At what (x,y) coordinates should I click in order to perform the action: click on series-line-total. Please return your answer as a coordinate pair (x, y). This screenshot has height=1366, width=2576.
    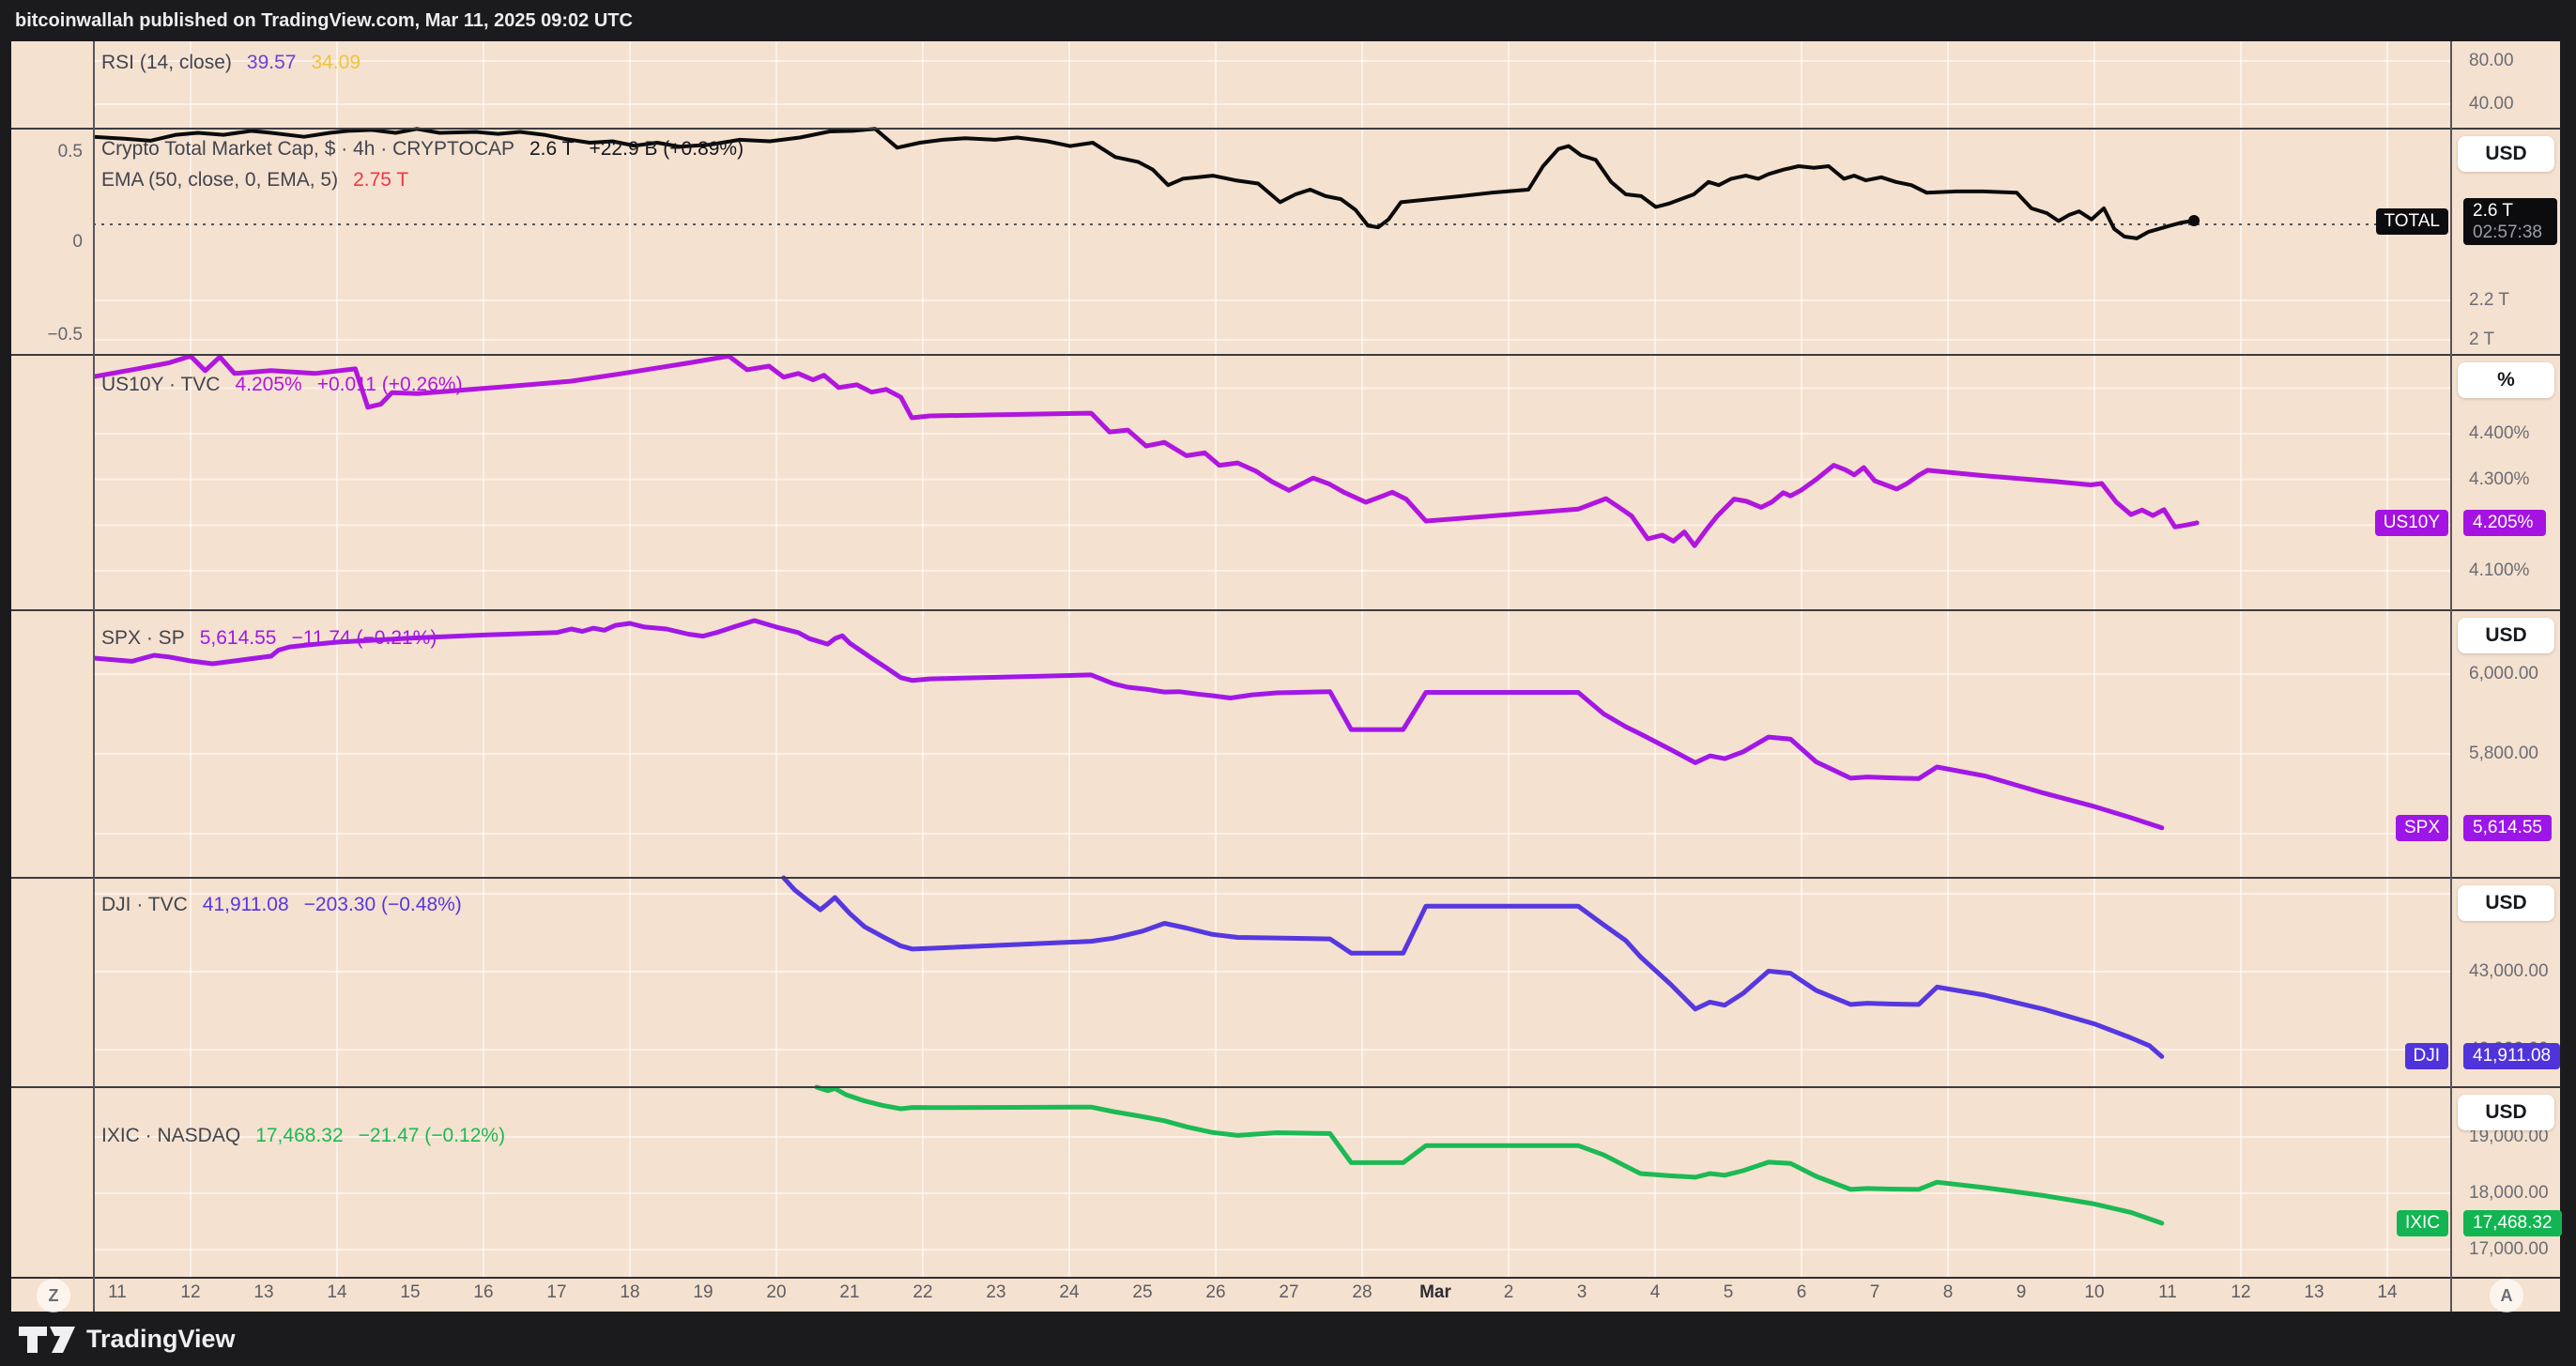
    Looking at the image, I should click on (1145, 184).